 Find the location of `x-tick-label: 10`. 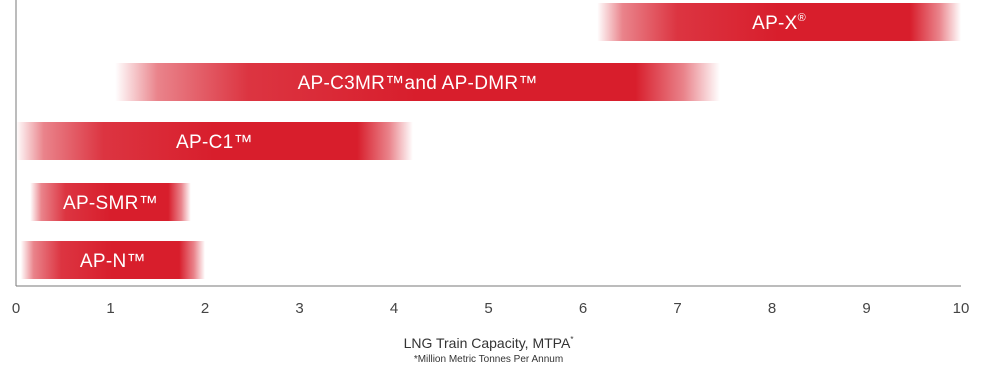

x-tick-label: 10 is located at coordinates (961, 308).